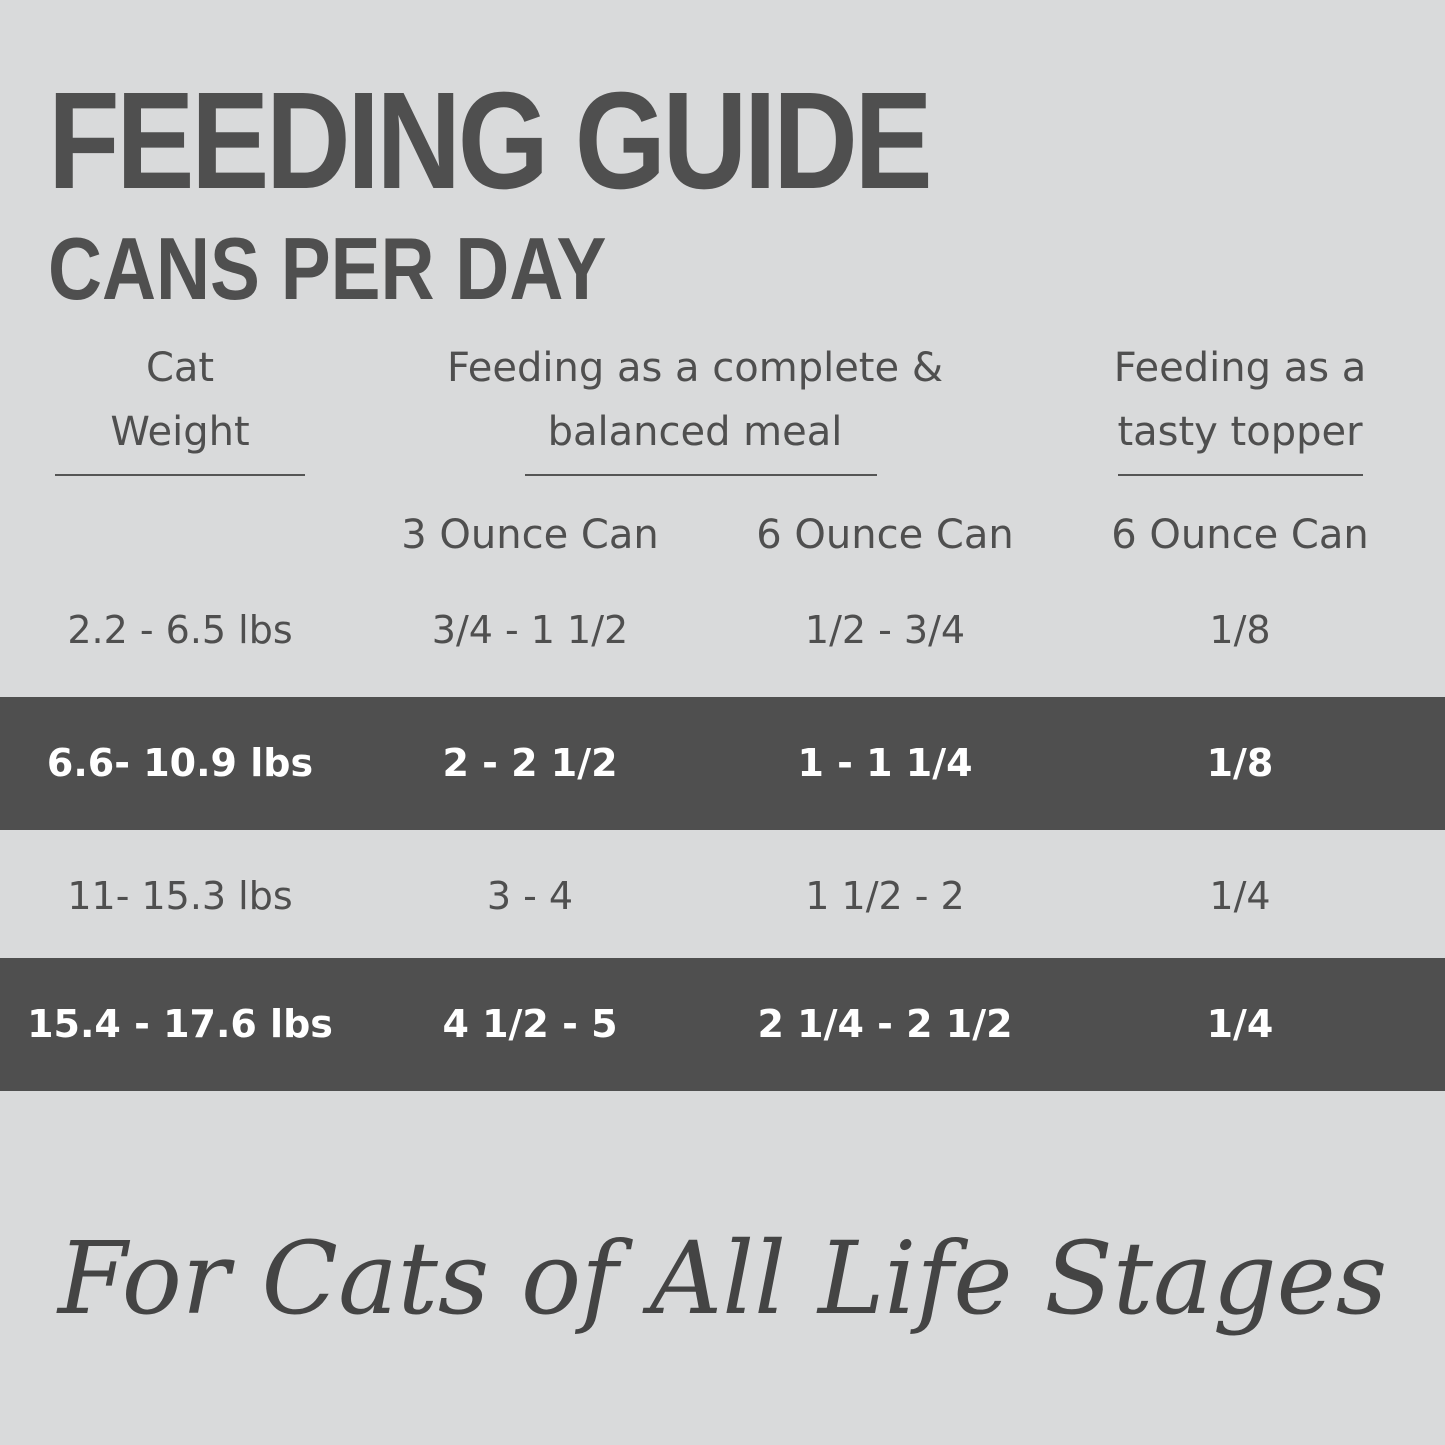  I want to click on table-cell: 2.2 - 6.5 lbs, so click(180, 630).